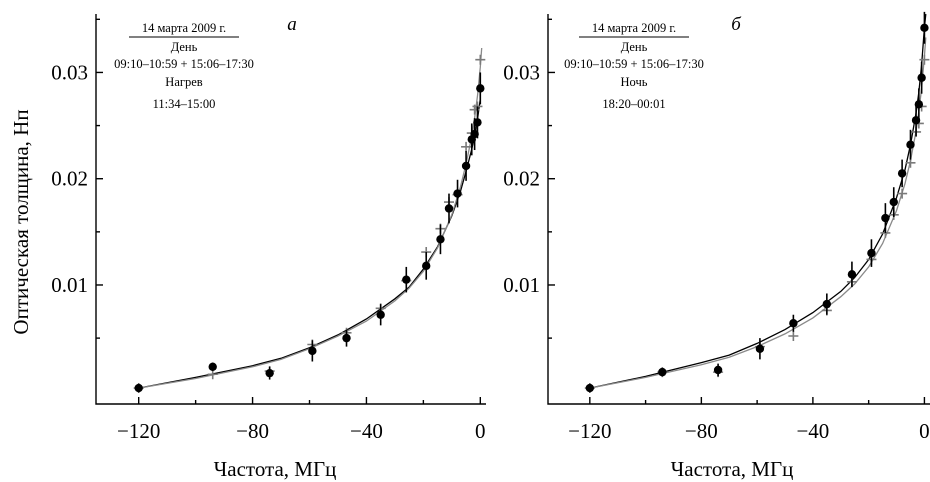 This screenshot has width=930, height=482. What do you see at coordinates (21, 221) in the screenshot?
I see `y-axis-label: Оптическая толщина, Нп` at bounding box center [21, 221].